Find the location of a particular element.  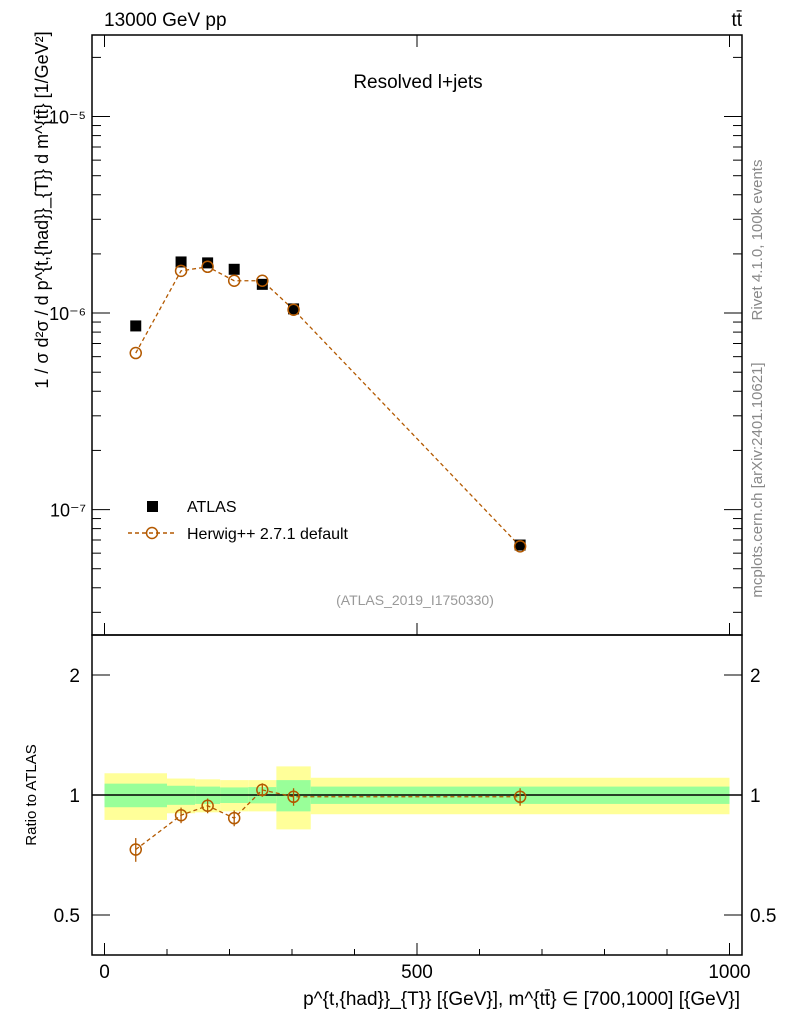

header-right: tt̄ is located at coordinates (736, 20).